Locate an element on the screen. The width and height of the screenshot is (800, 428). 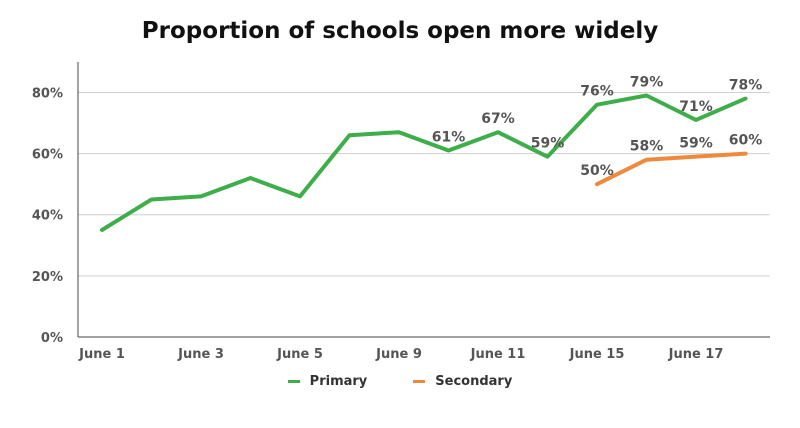
legend-item-secondary: Secondary is located at coordinates (462, 381).